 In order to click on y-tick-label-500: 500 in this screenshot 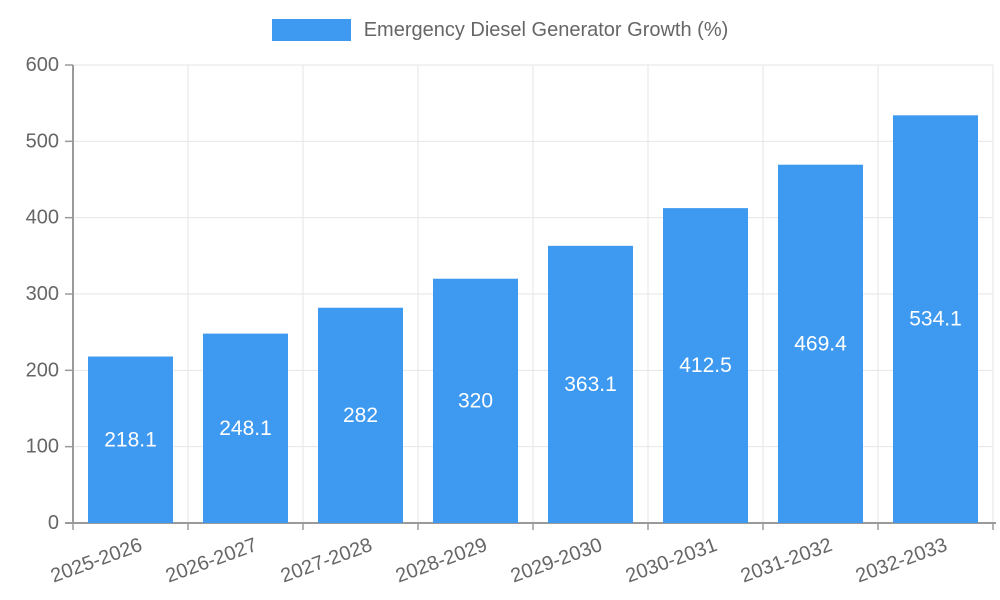, I will do `click(42, 141)`.